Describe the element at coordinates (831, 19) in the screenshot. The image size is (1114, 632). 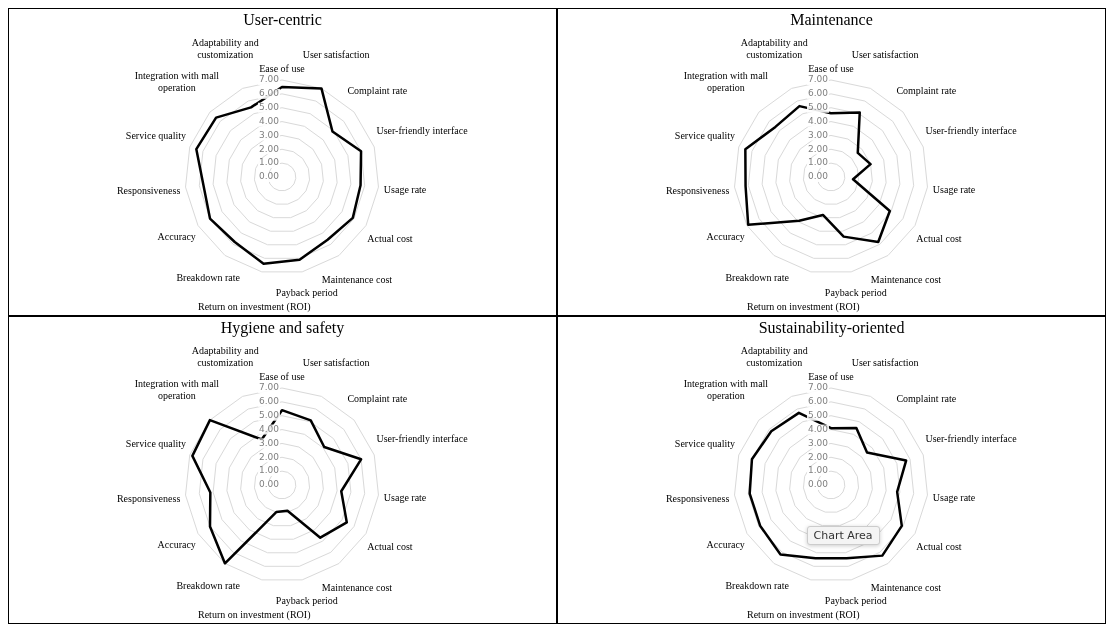
I see `chart-title: Maintenance` at that location.